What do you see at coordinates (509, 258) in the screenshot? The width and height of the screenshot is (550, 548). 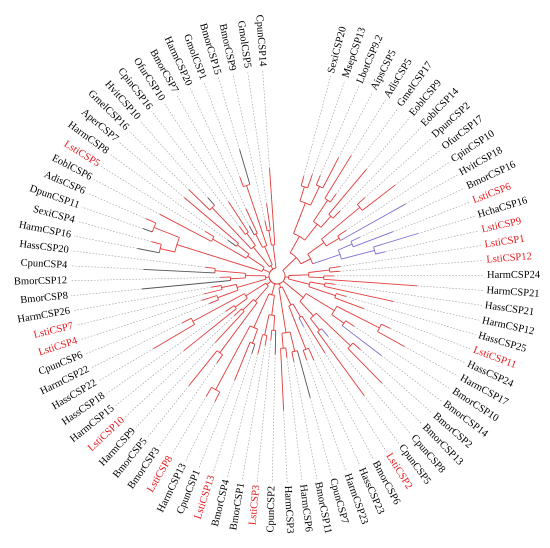 I see `leaf-label: LstiCSP12` at bounding box center [509, 258].